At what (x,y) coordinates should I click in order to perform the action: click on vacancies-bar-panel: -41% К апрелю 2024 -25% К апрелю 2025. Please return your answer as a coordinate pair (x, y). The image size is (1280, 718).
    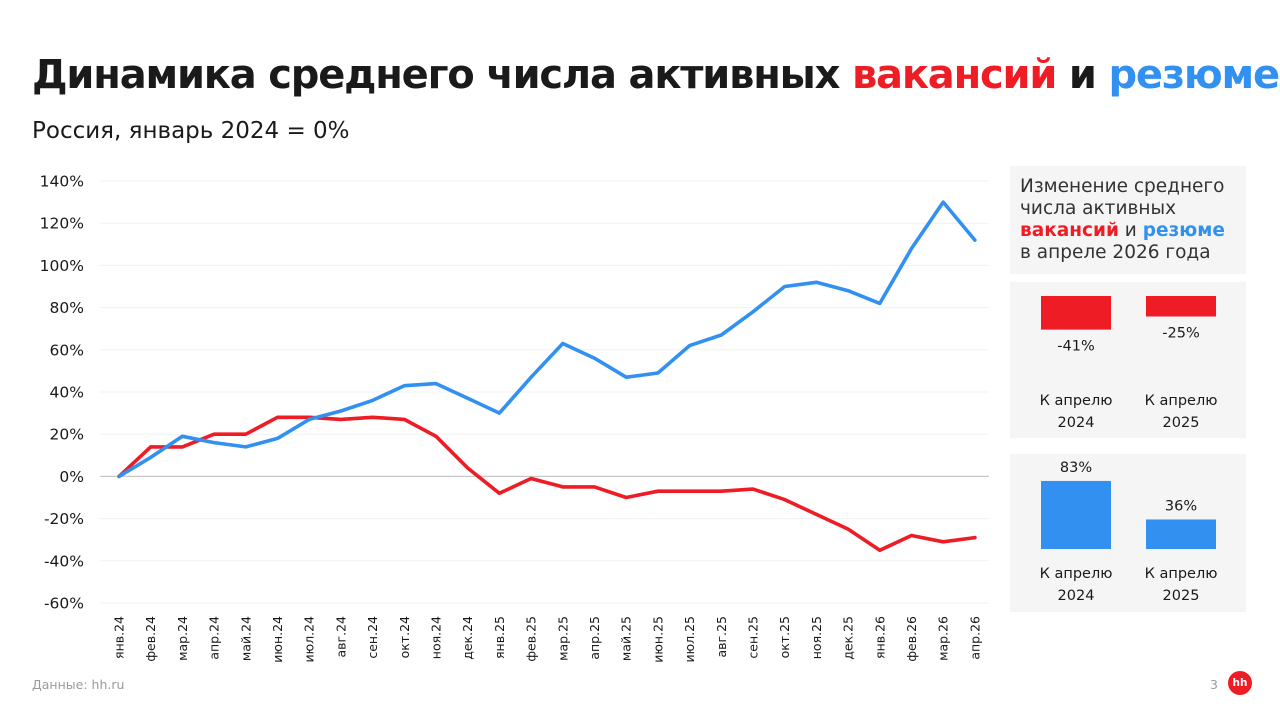
    Looking at the image, I should click on (1128, 360).